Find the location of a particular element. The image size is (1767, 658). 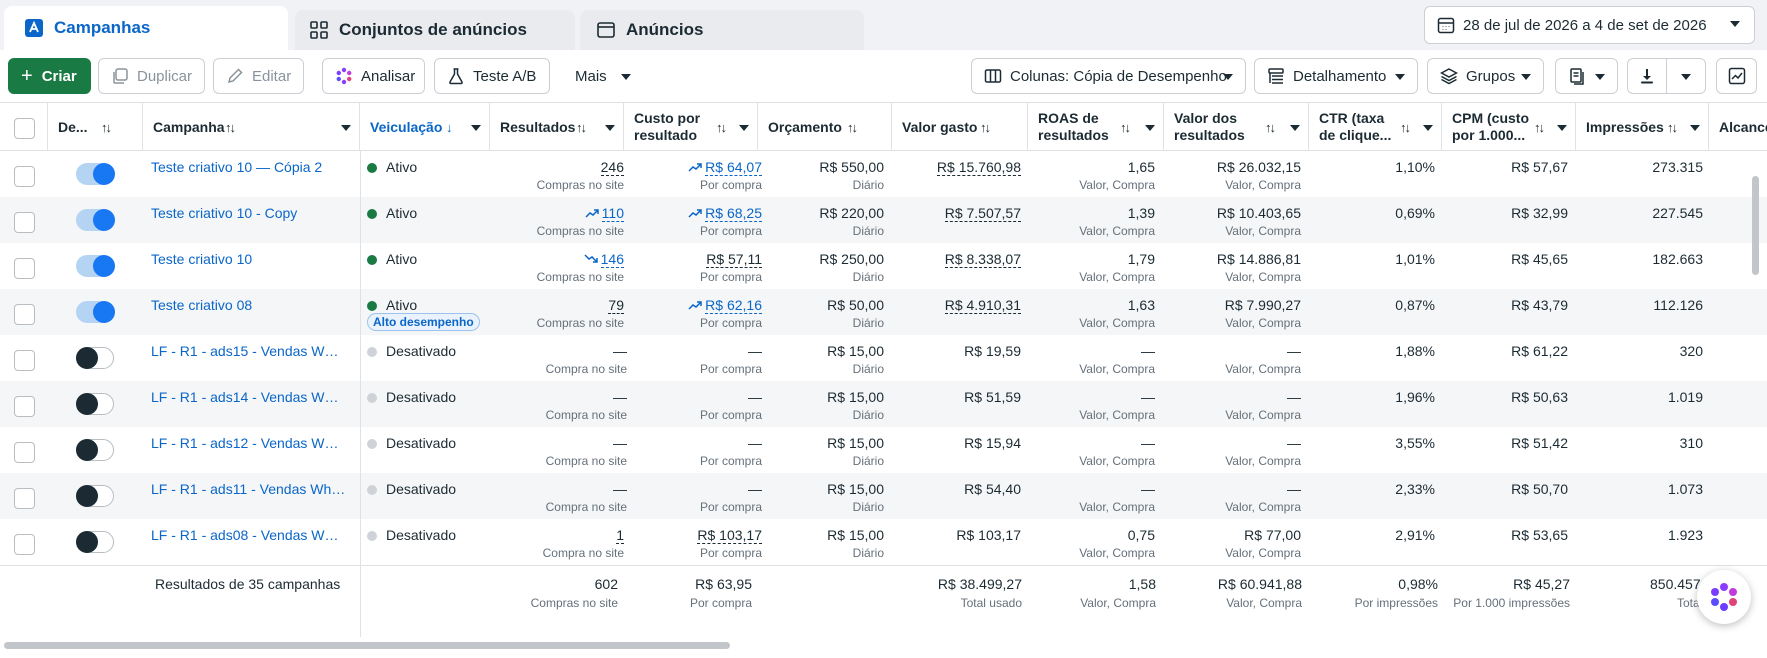

analyze-button: Analisar is located at coordinates (373, 76).